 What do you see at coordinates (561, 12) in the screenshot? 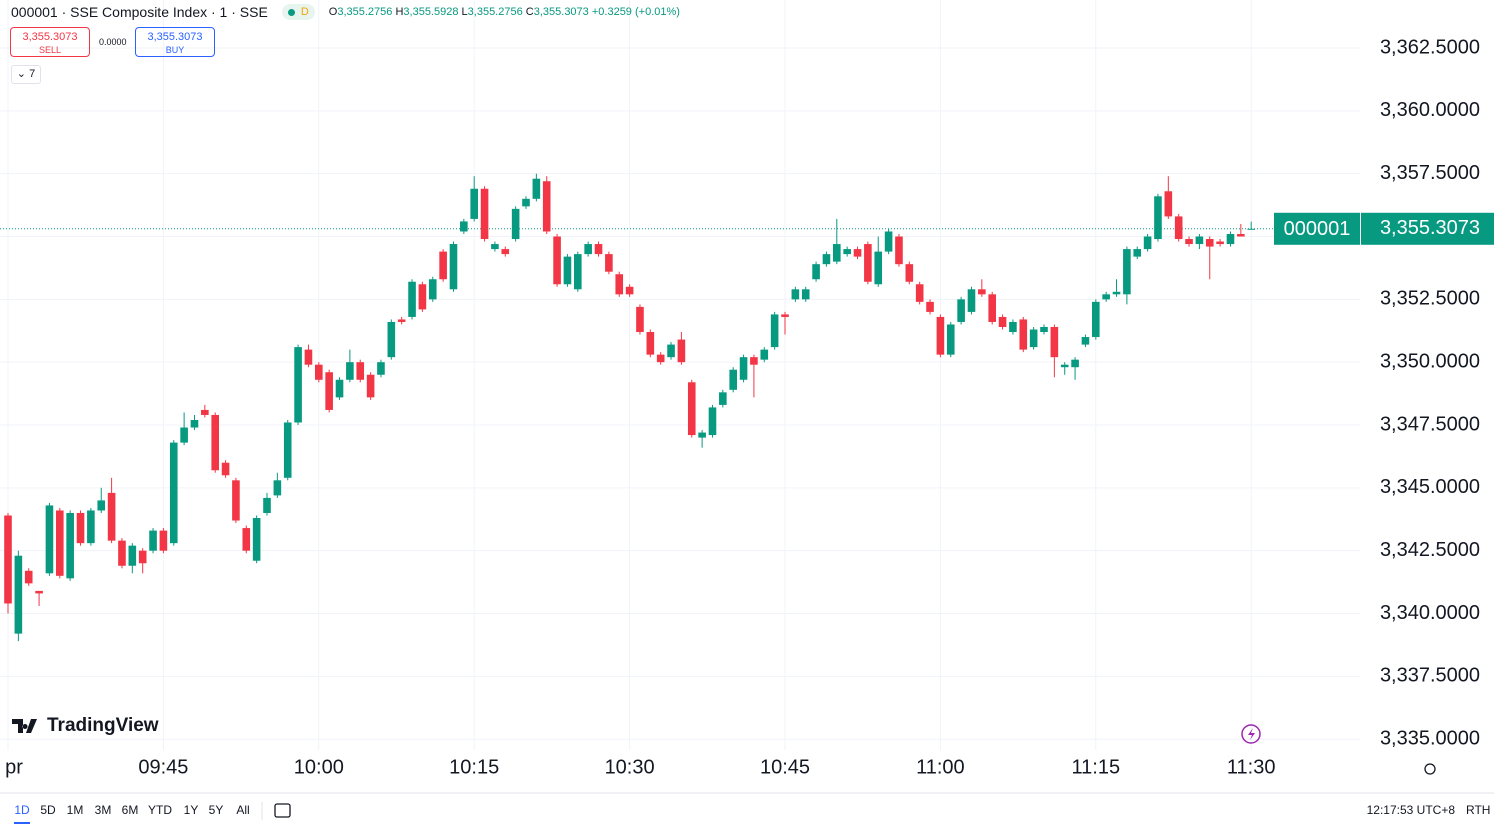
I see `ohlc-value: 3,355.3073` at bounding box center [561, 12].